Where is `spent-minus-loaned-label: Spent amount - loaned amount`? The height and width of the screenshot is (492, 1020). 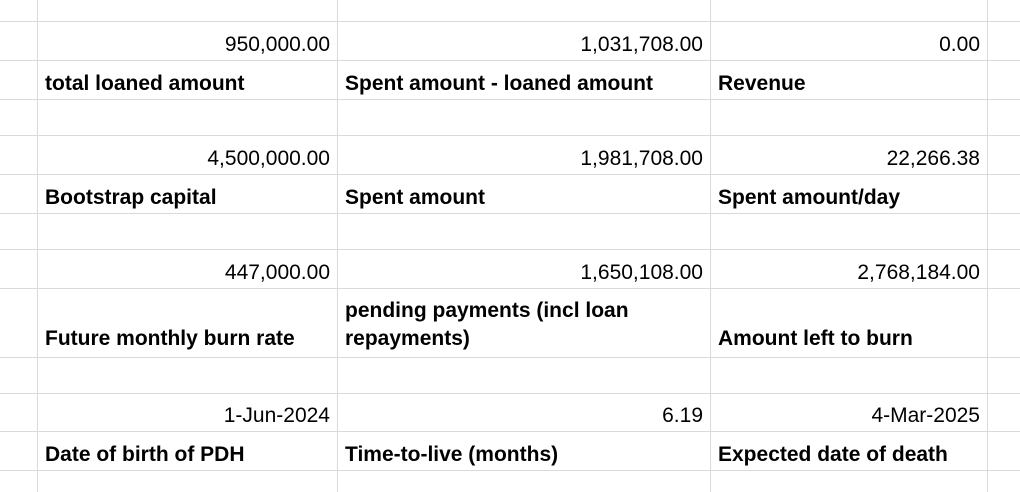 spent-minus-loaned-label: Spent amount - loaned amount is located at coordinates (524, 80).